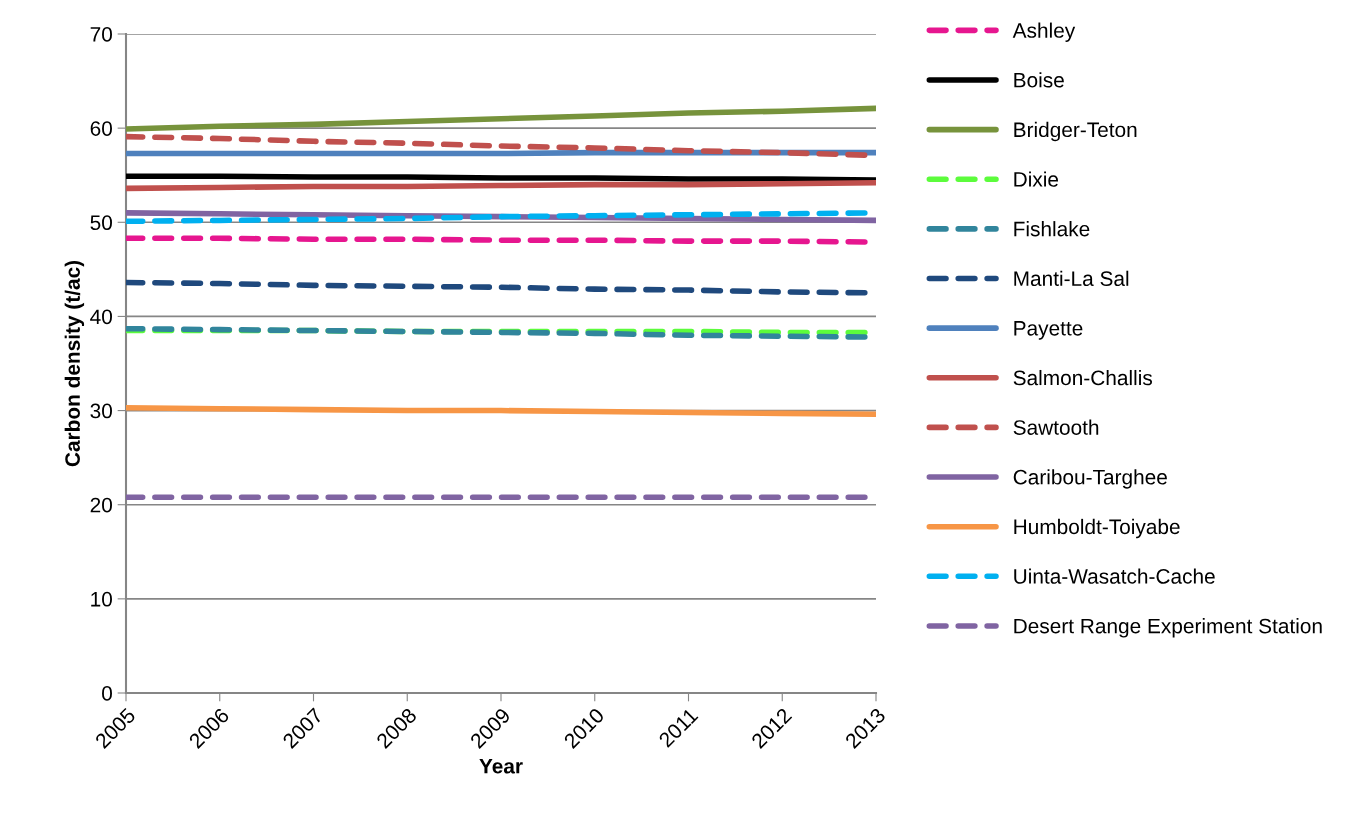  Describe the element at coordinates (101, 505) in the screenshot. I see `y-tick-label: 20` at that location.